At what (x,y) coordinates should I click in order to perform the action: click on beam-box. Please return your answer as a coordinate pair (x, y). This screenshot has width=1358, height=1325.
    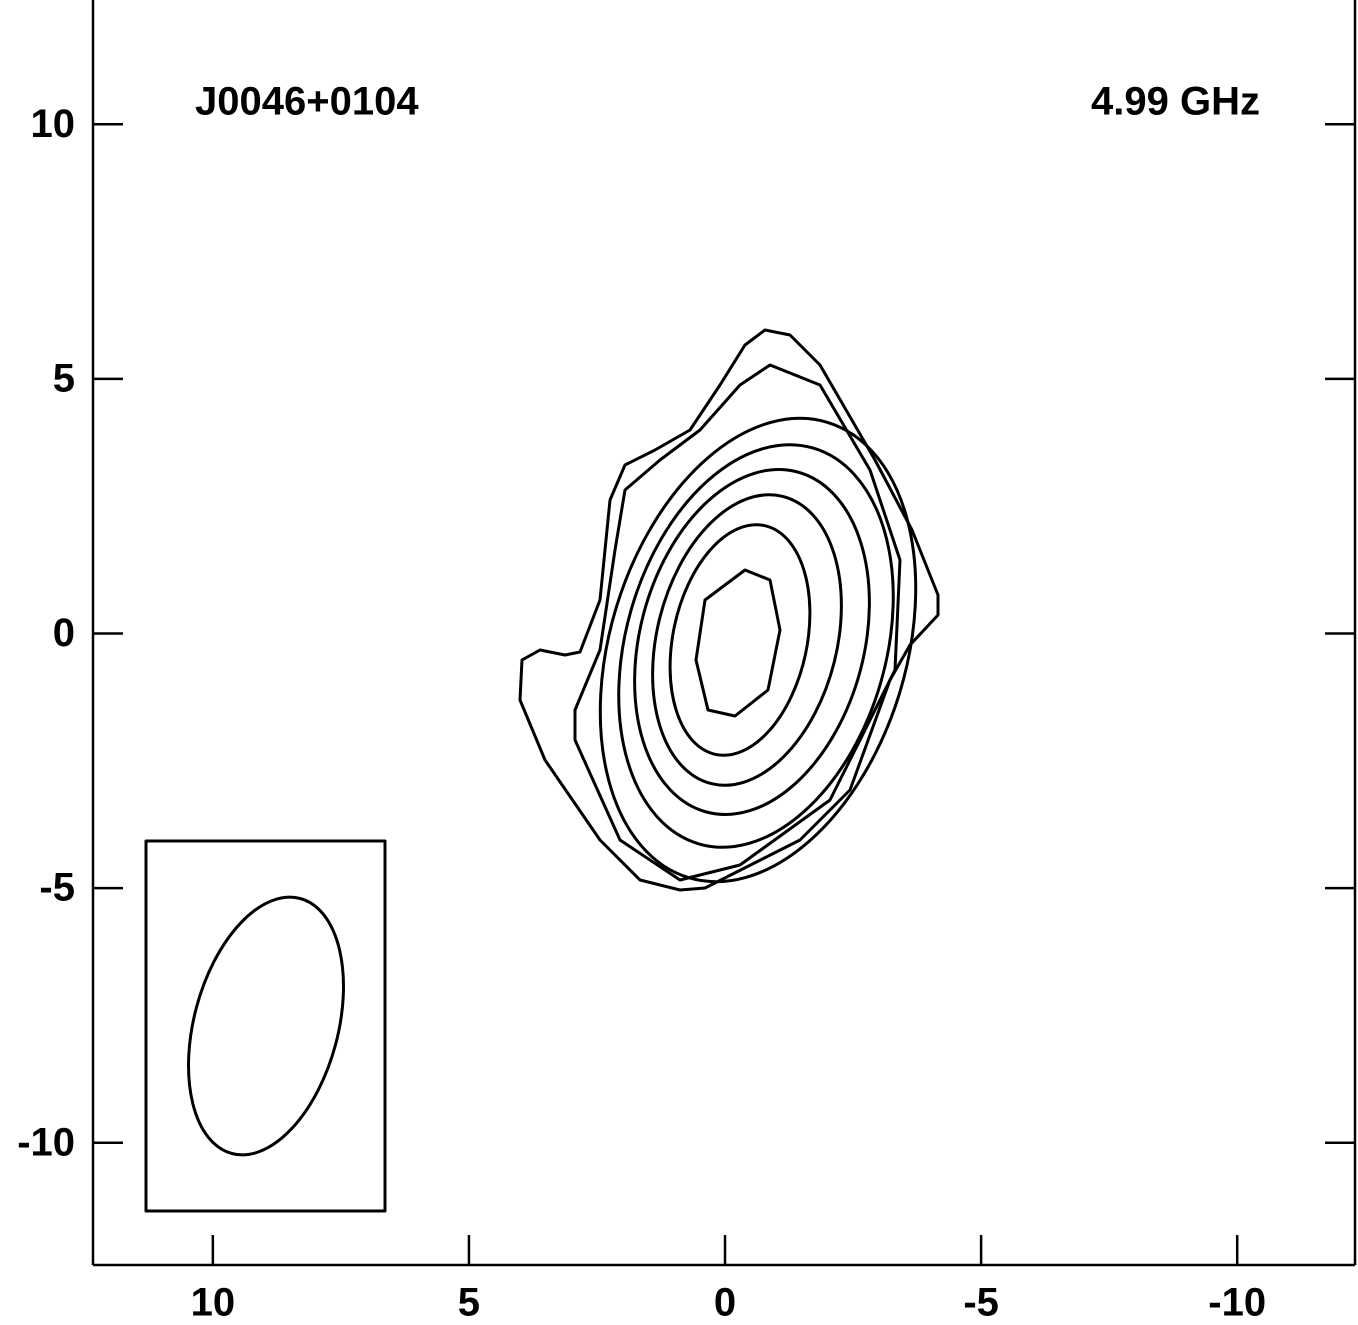
    Looking at the image, I should click on (265, 1026).